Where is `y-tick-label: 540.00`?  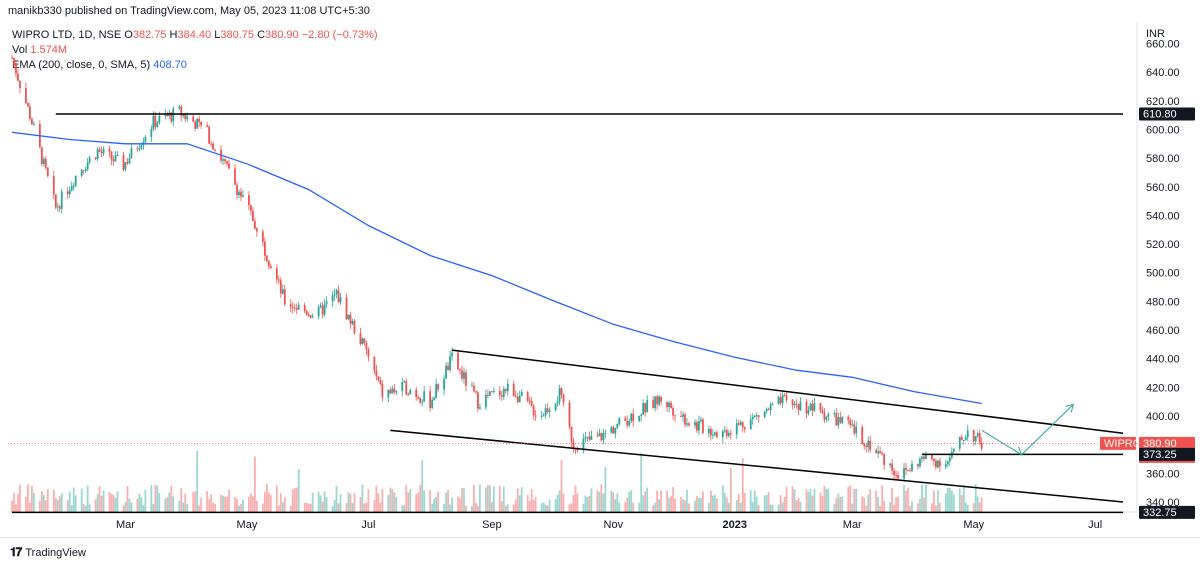 y-tick-label: 540.00 is located at coordinates (1163, 216).